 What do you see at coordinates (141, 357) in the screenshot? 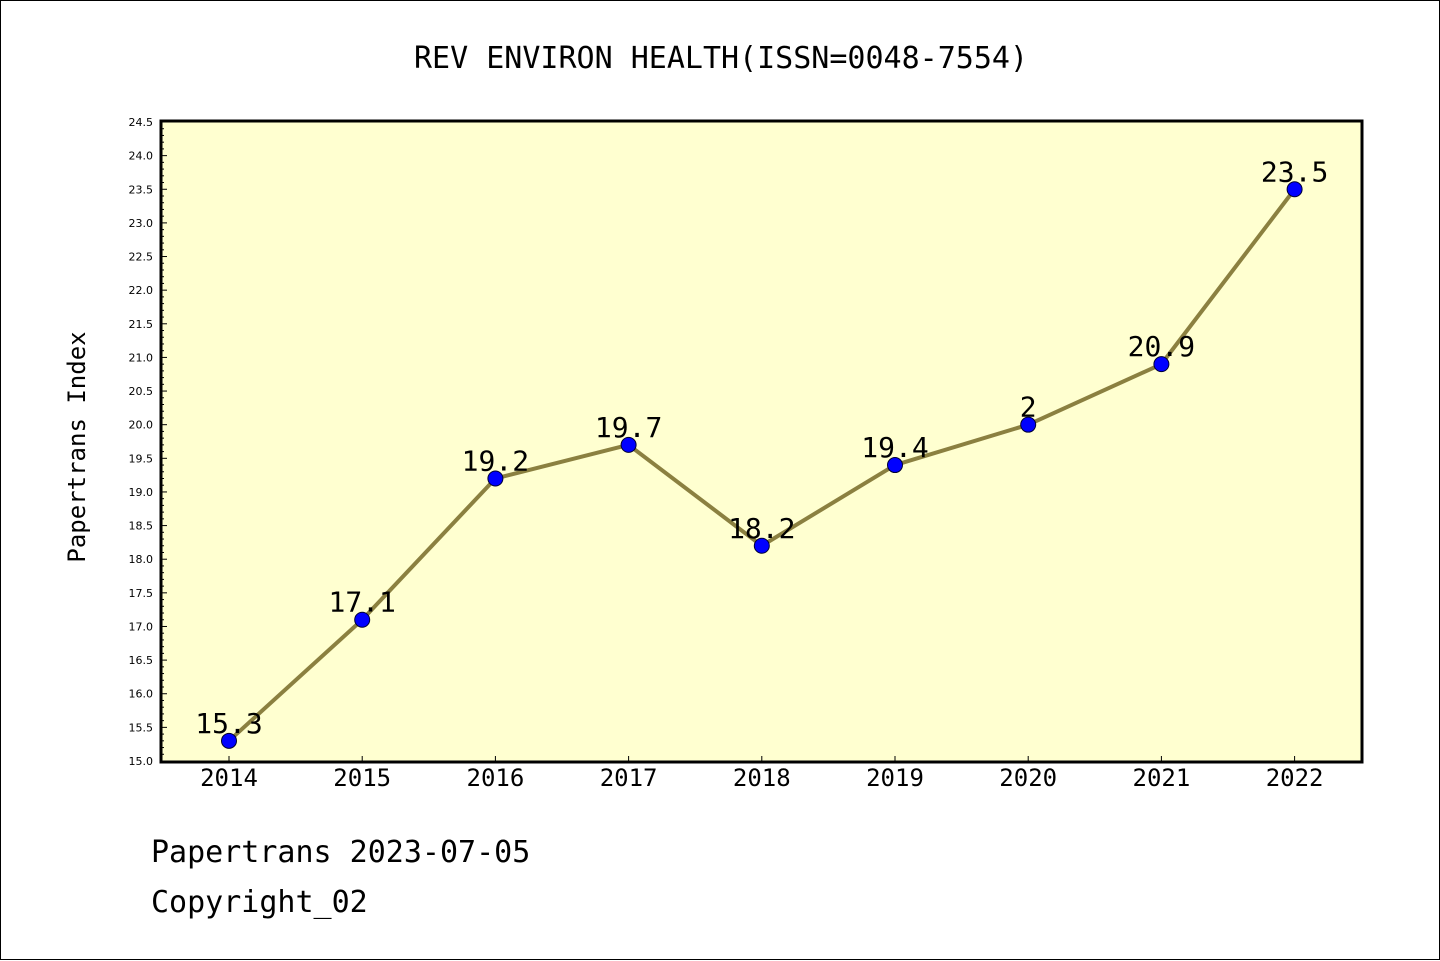
I see `y-tick-label: 21.0` at bounding box center [141, 357].